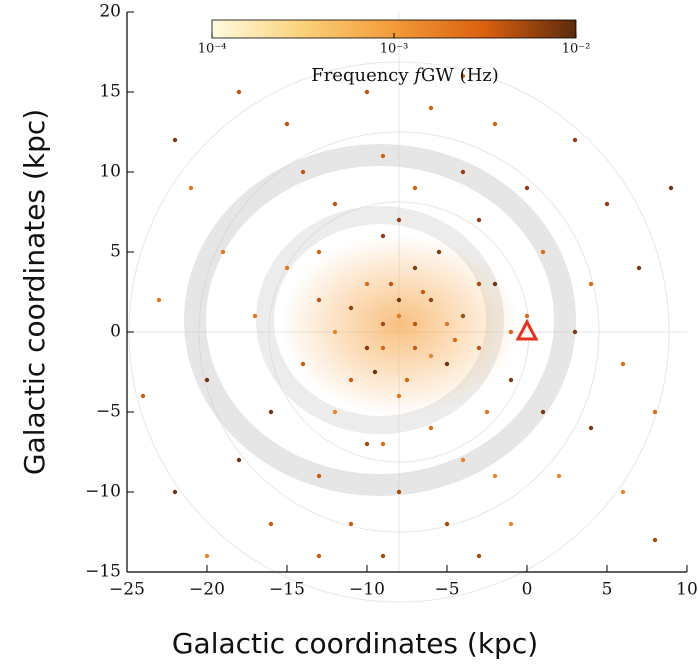 The width and height of the screenshot is (698, 668). Describe the element at coordinates (110, 12) in the screenshot. I see `y-tick-label: 20` at that location.